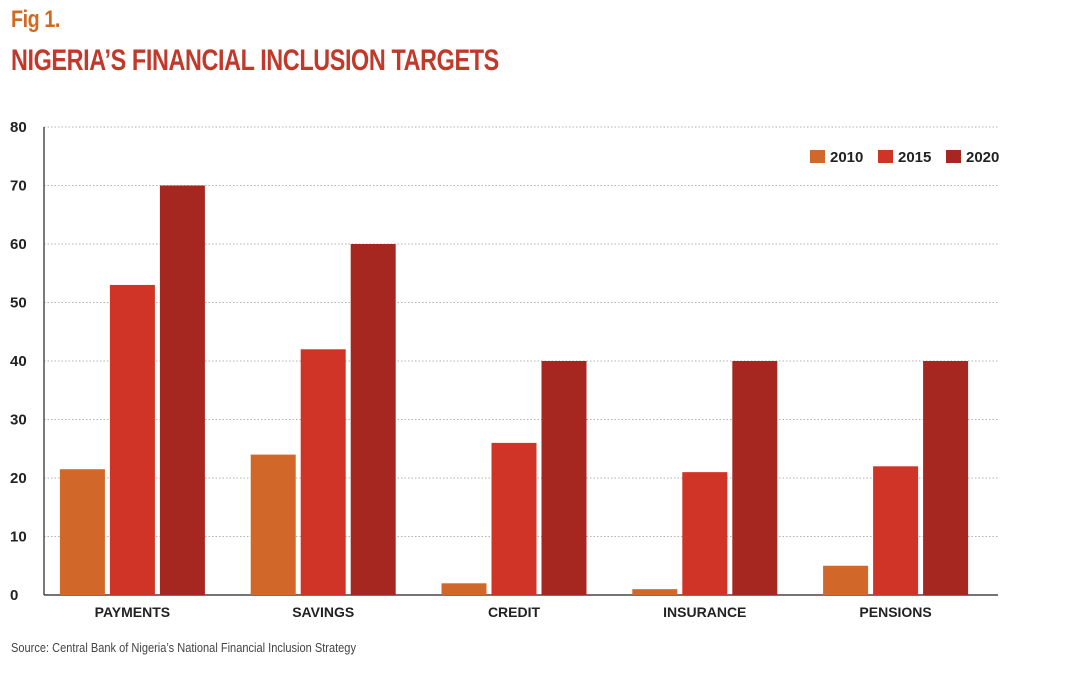  Describe the element at coordinates (18, 186) in the screenshot. I see `y-tick-label: 70` at that location.